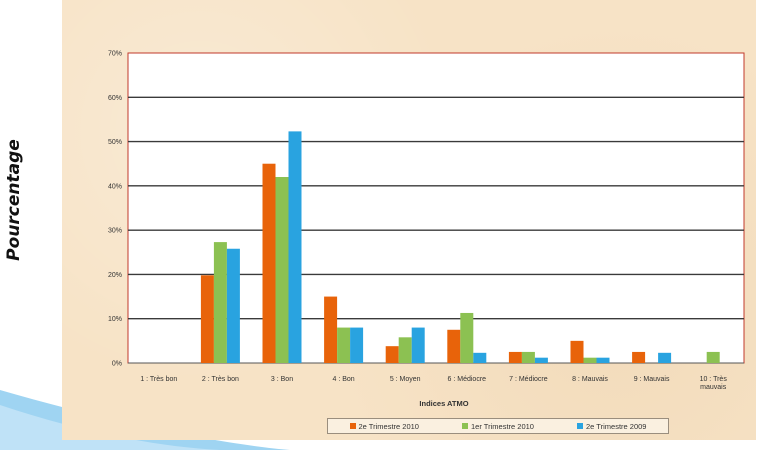 This screenshot has height=450, width=778. Describe the element at coordinates (388, 426) in the screenshot. I see `legend-label-1: 2e Trimestre 2010` at that location.